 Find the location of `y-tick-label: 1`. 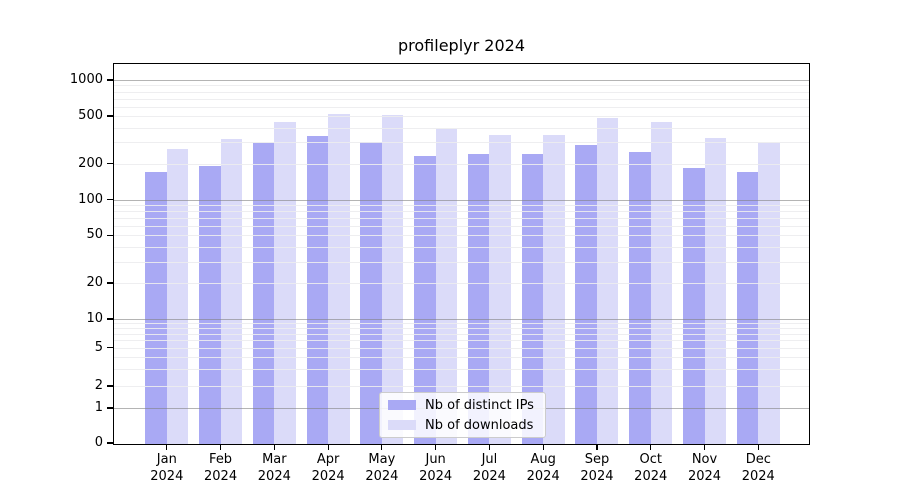

y-tick-label: 1 is located at coordinates (98, 407).